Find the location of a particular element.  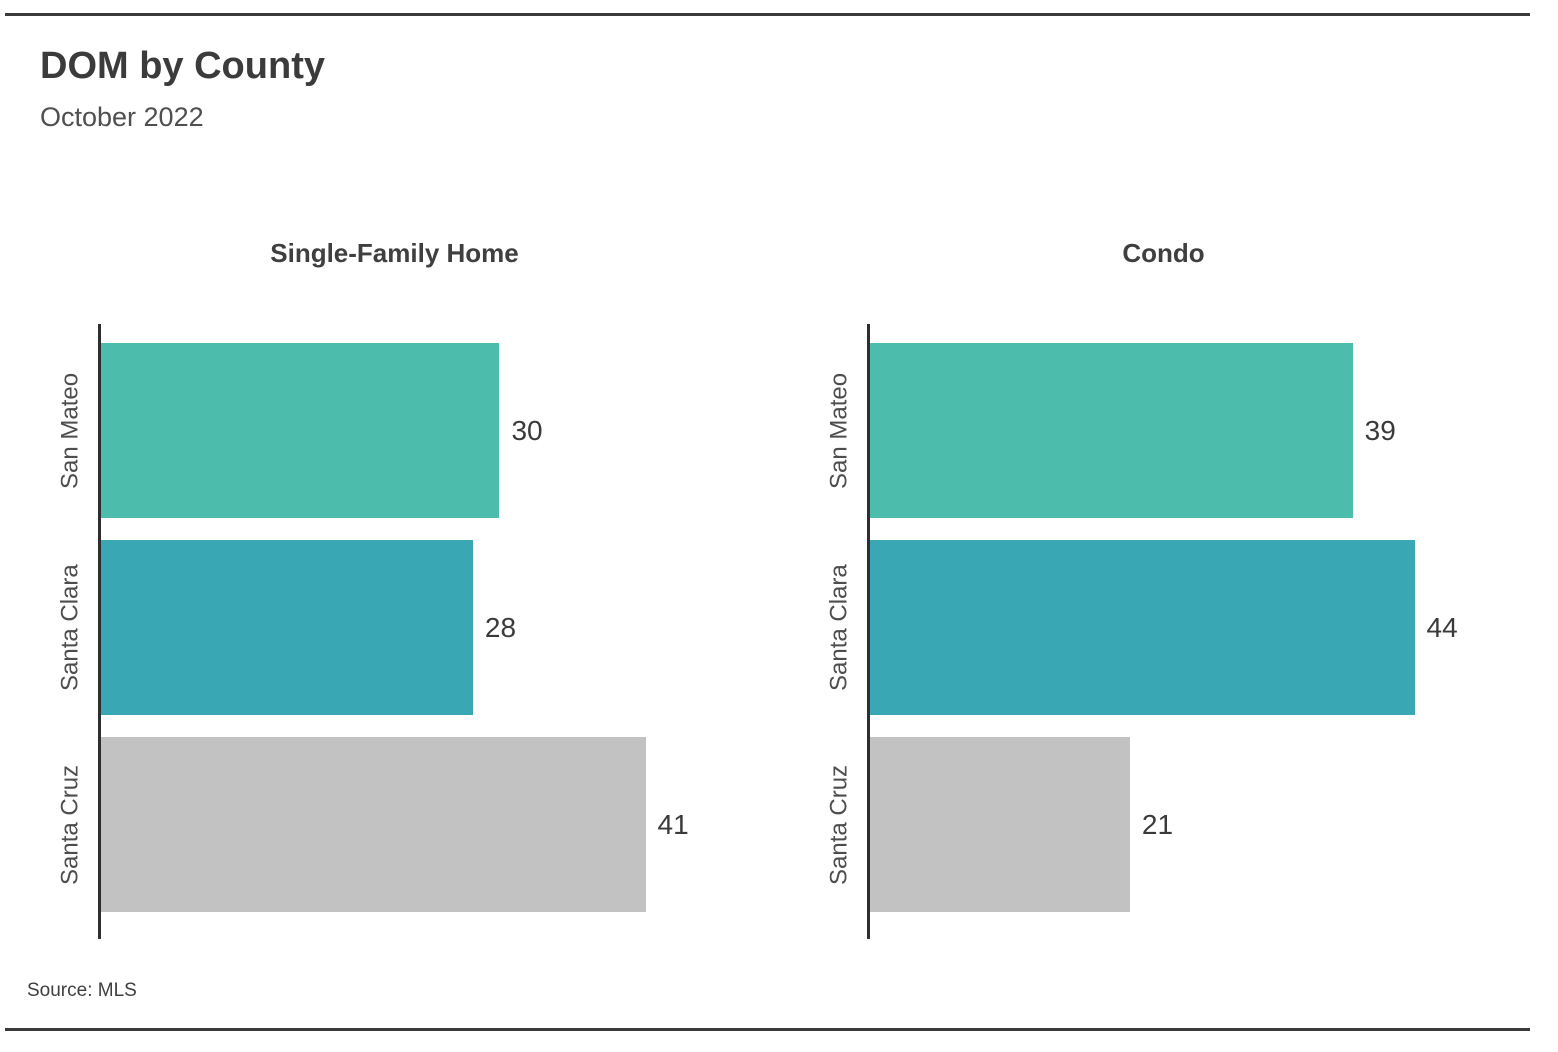

bar-track: 39 is located at coordinates (1194, 430).